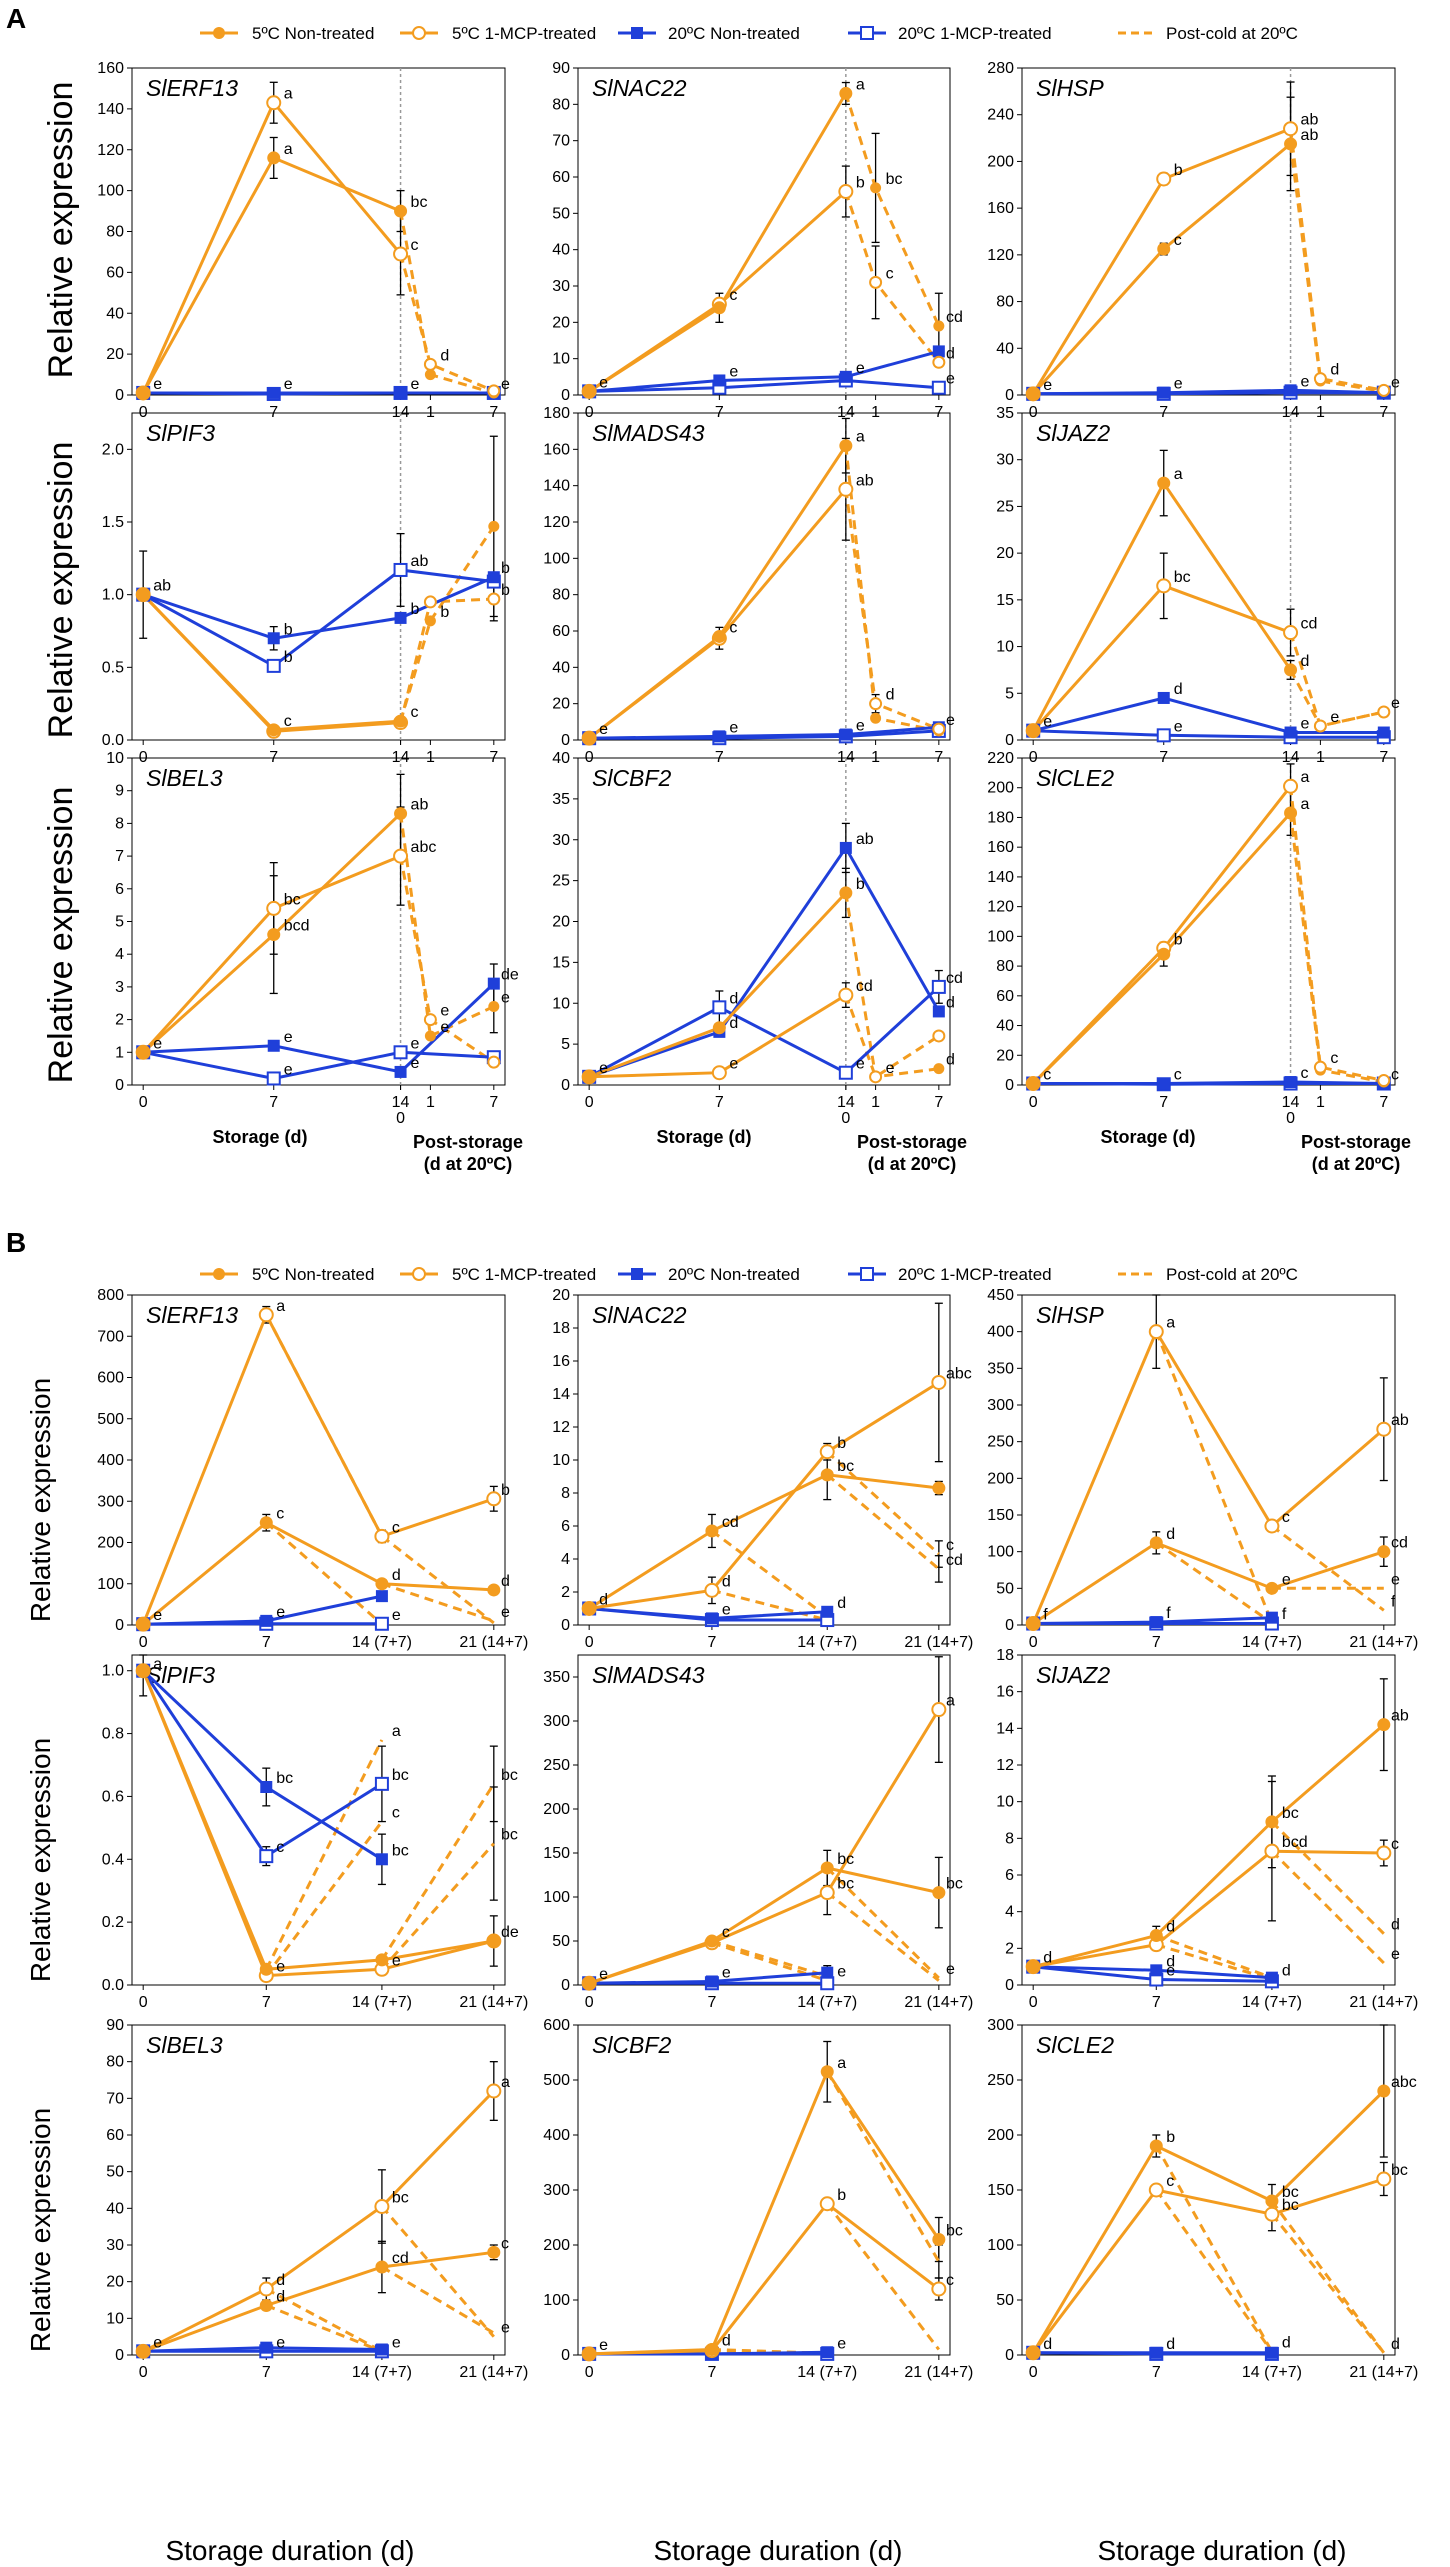  I want to click on y-tick-label: 70, so click(561, 141).